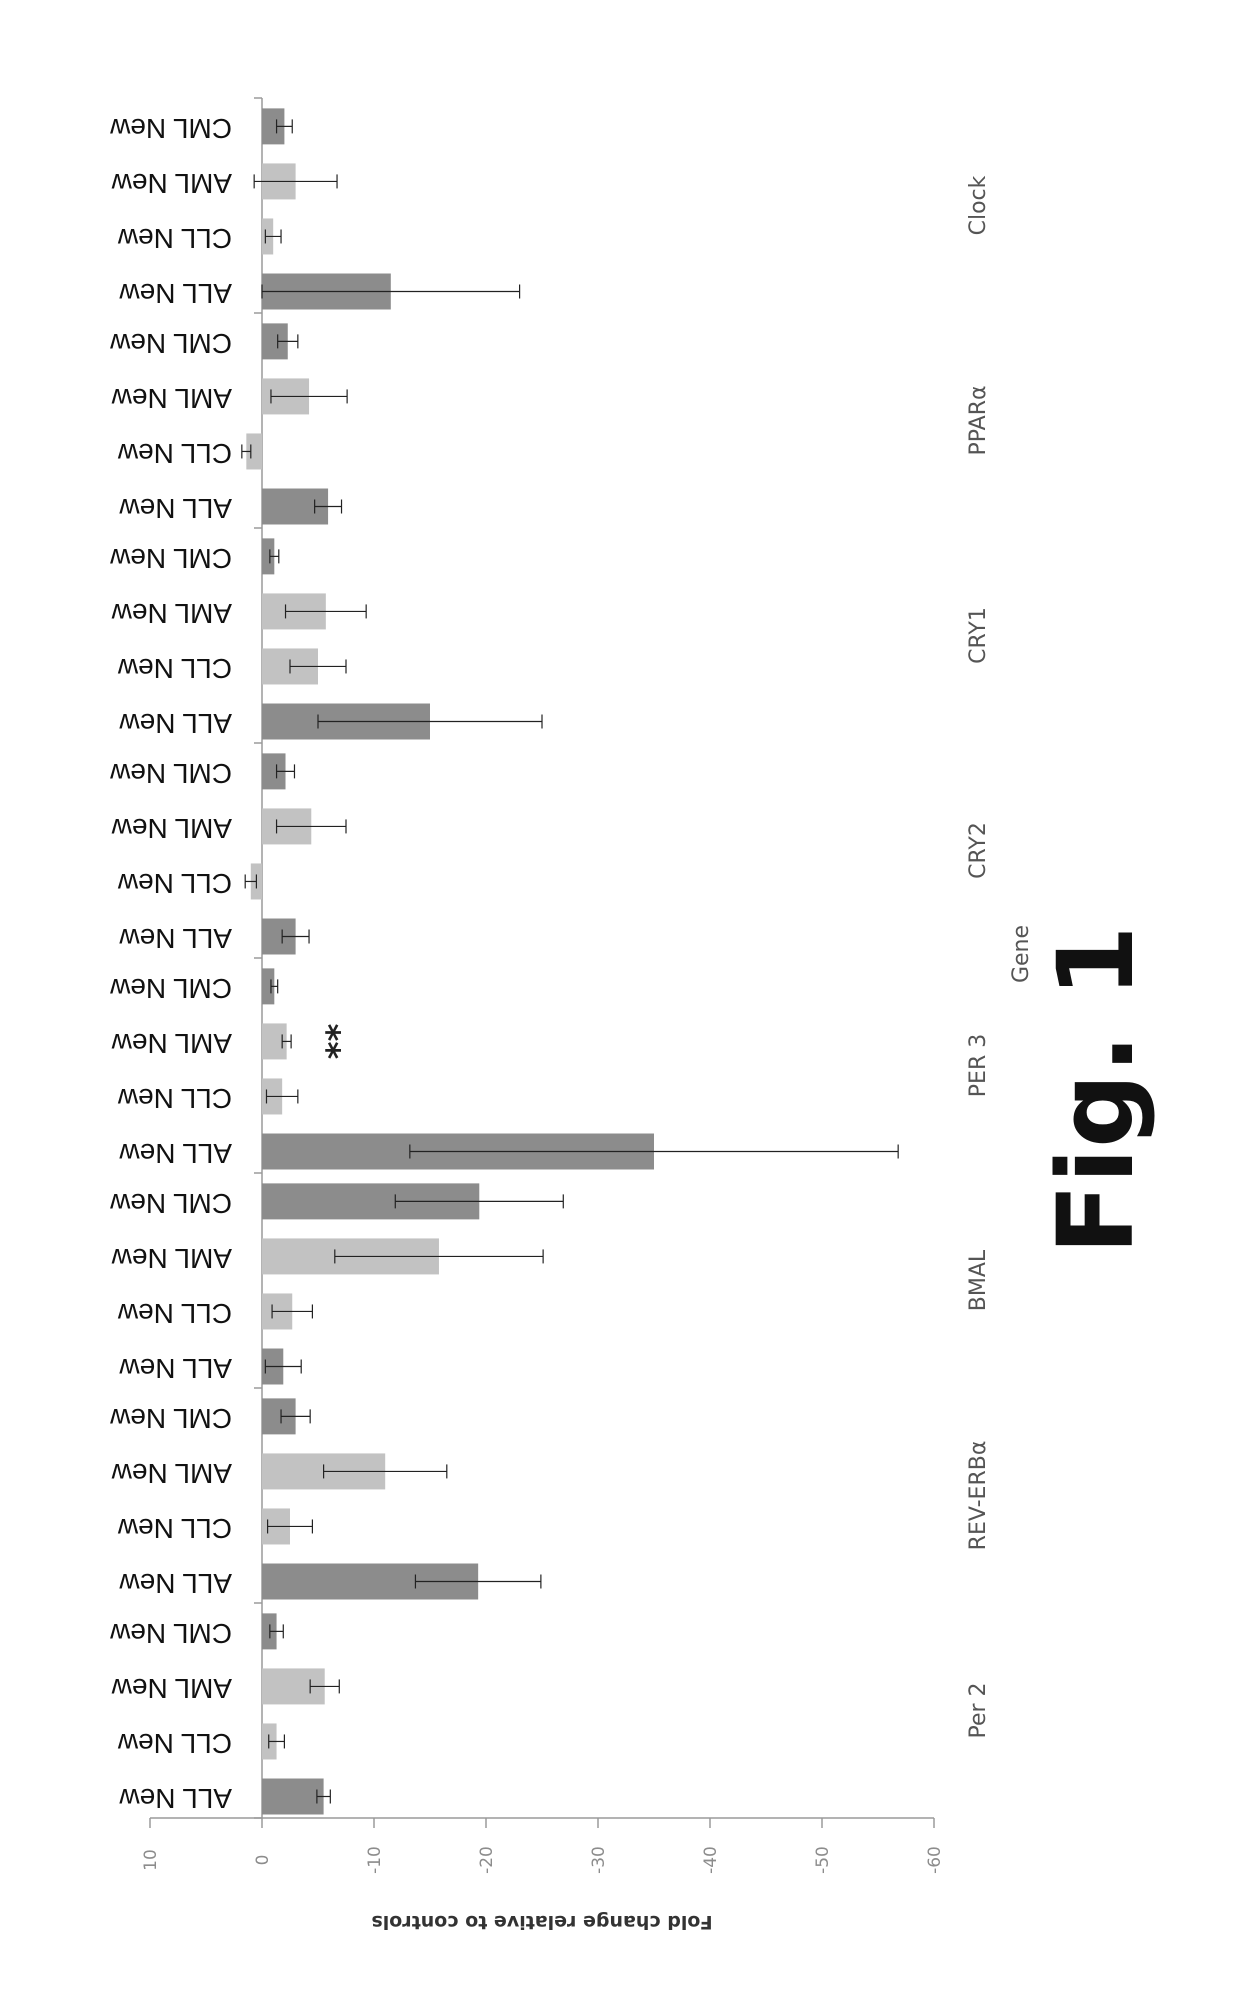  I want to click on y-axis-title: Fold change relative to controls, so click(541, 1922).